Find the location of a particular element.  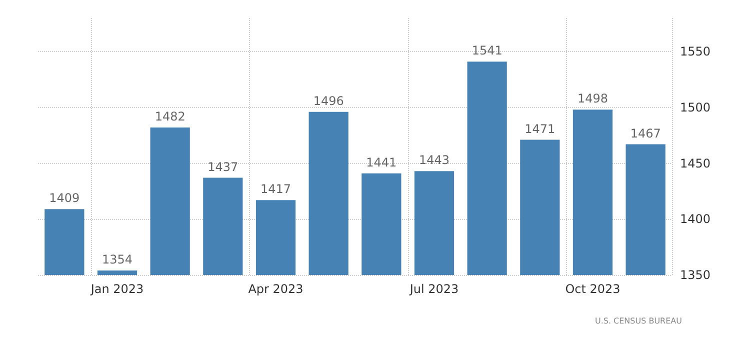

data-label: 1541 is located at coordinates (487, 51).